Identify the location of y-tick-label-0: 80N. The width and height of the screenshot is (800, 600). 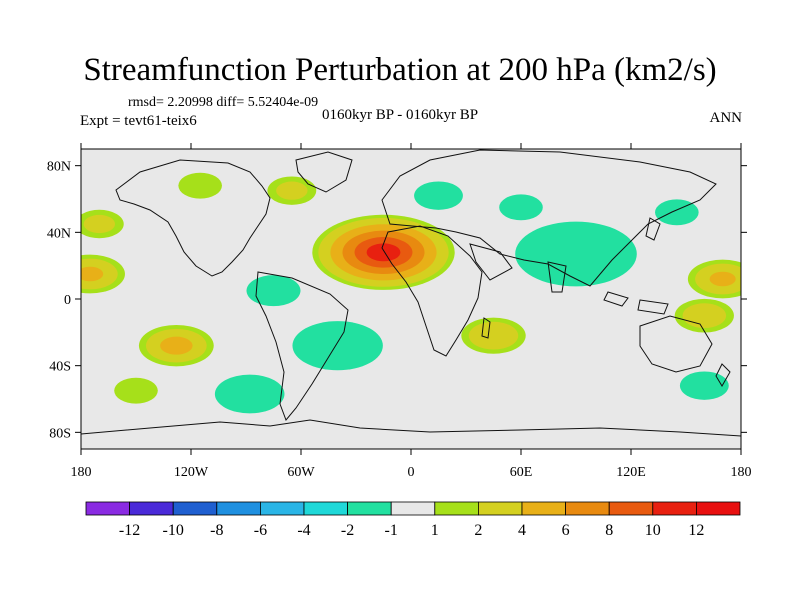
(59, 167).